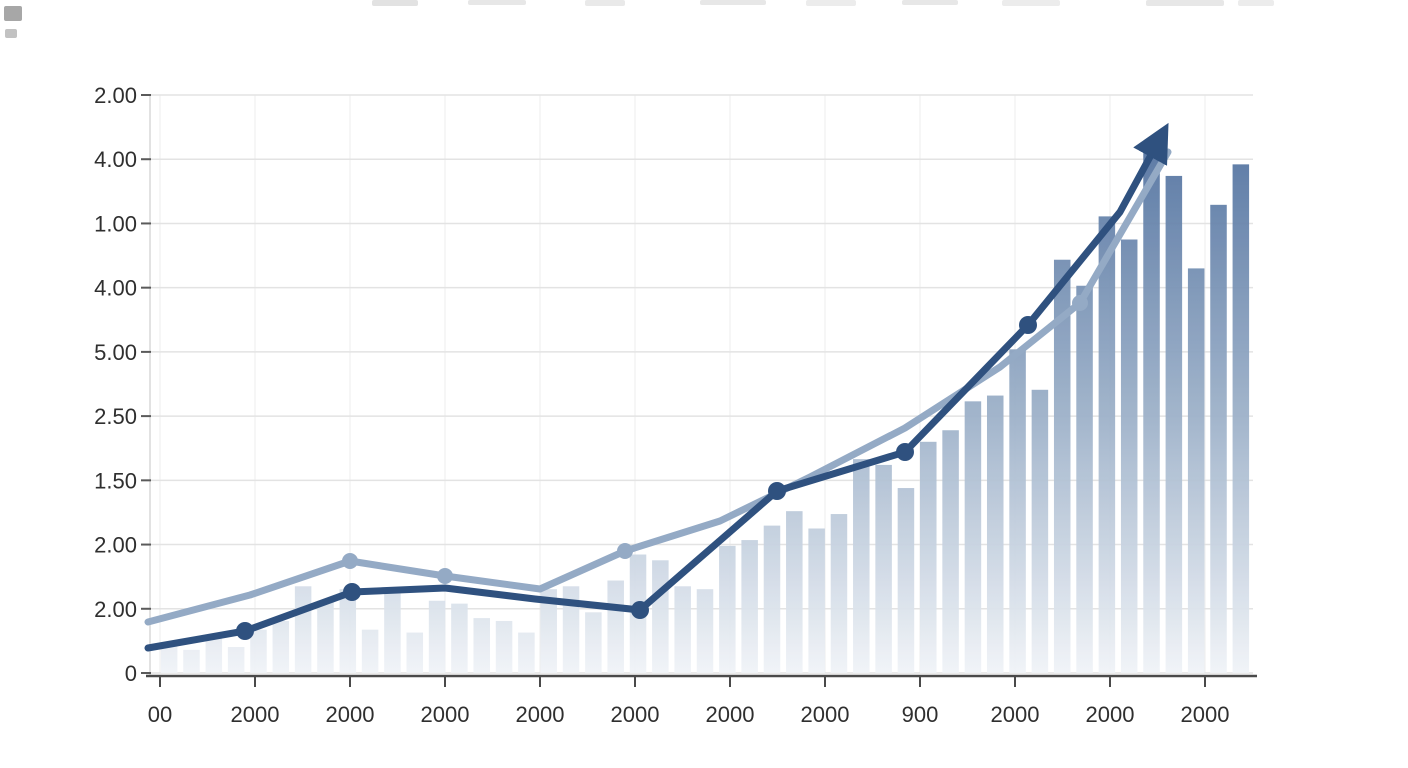 Image resolution: width=1408 pixels, height=768 pixels. I want to click on x-tick-label: 00, so click(160, 714).